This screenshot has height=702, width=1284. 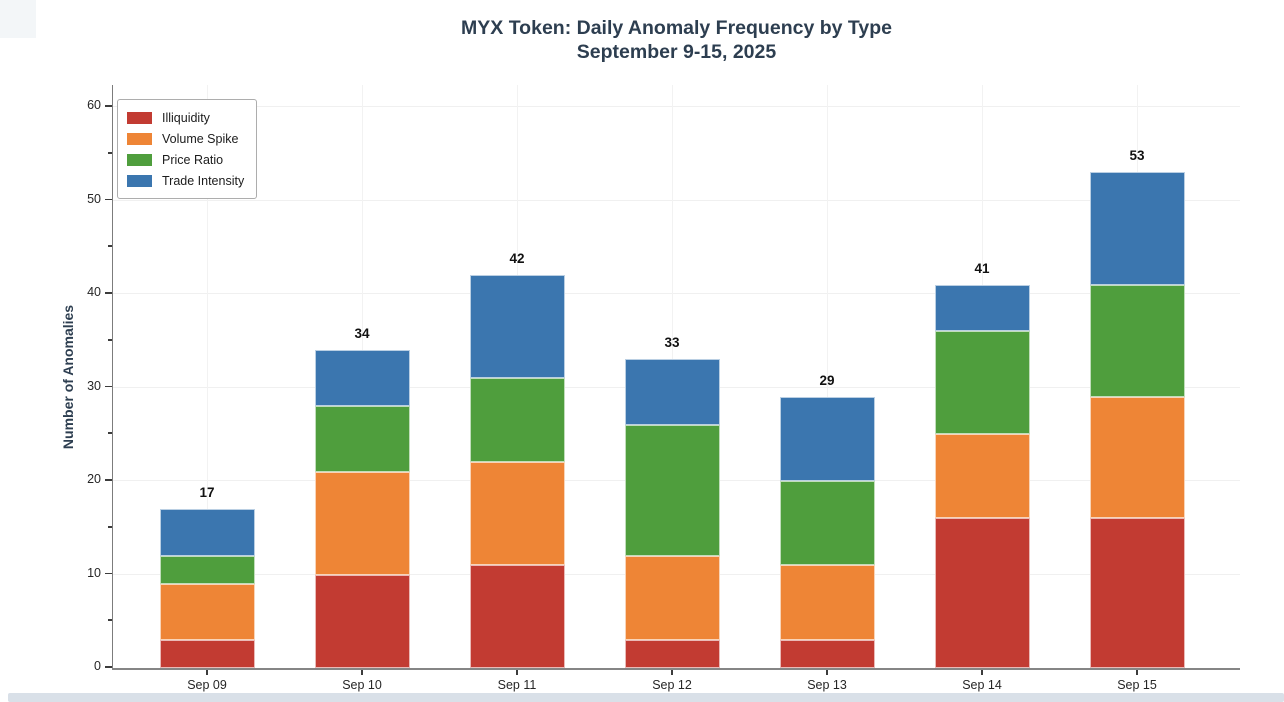 What do you see at coordinates (94, 385) in the screenshot?
I see `y-tick-label-30: 30` at bounding box center [94, 385].